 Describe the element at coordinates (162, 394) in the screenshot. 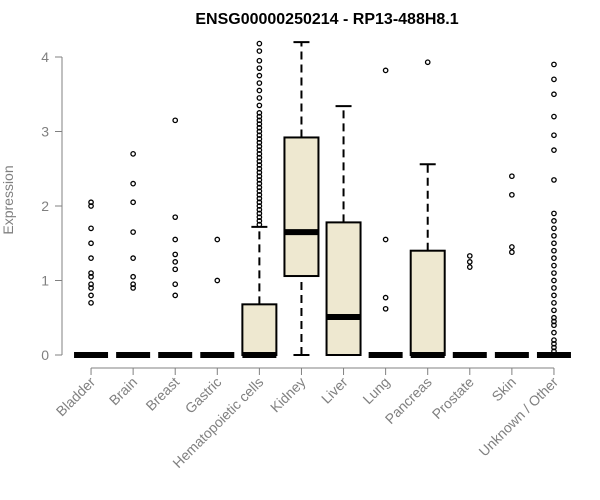

I see `x-tick-label: Breast` at that location.